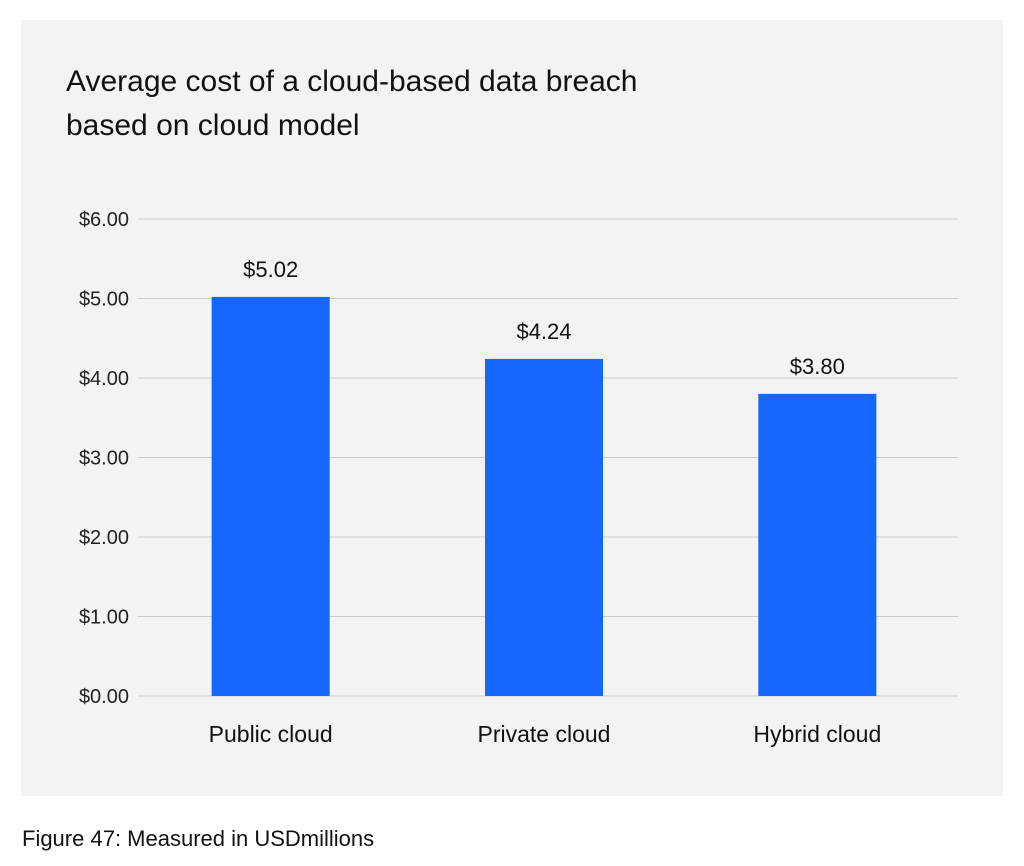 This screenshot has width=1024, height=866. I want to click on chart-title-line-2: based on cloud model, so click(213, 125).